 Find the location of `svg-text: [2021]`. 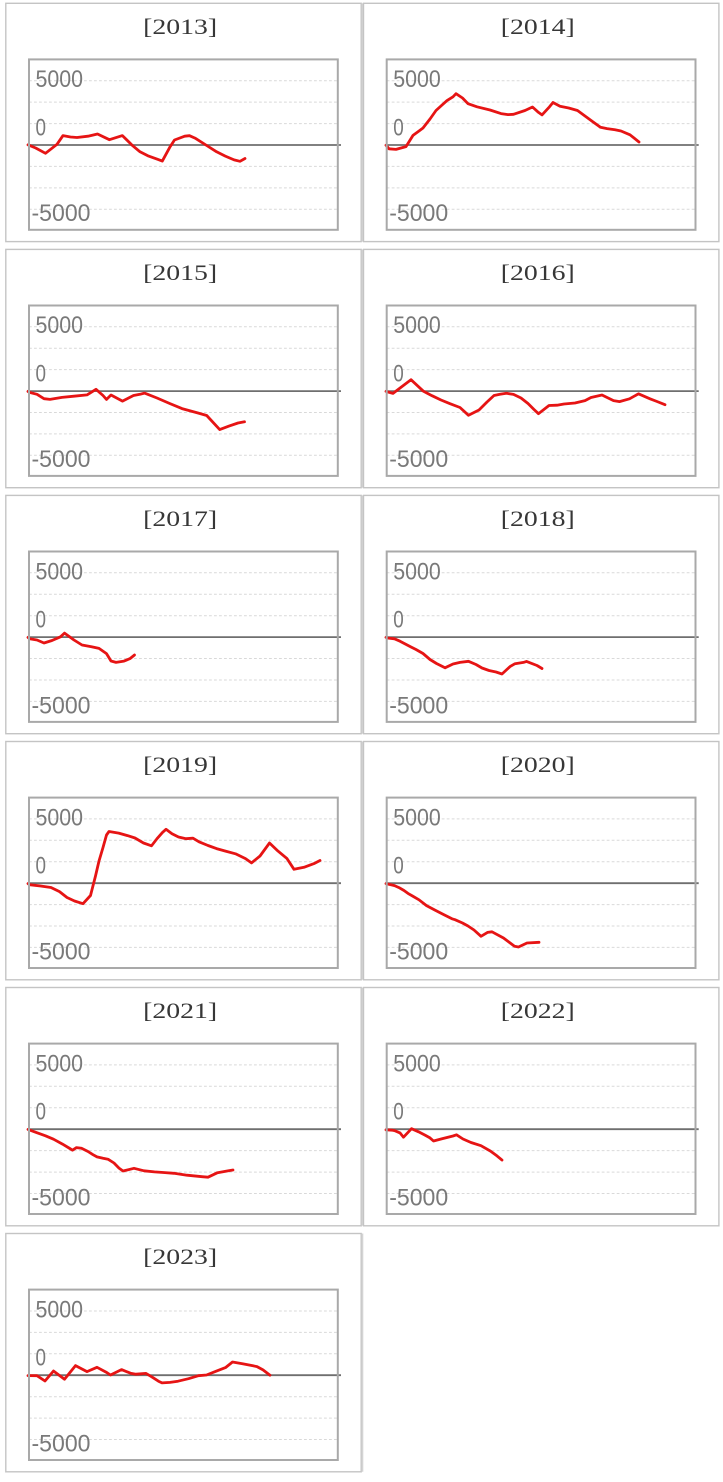

svg-text: [2021] is located at coordinates (180, 1010).